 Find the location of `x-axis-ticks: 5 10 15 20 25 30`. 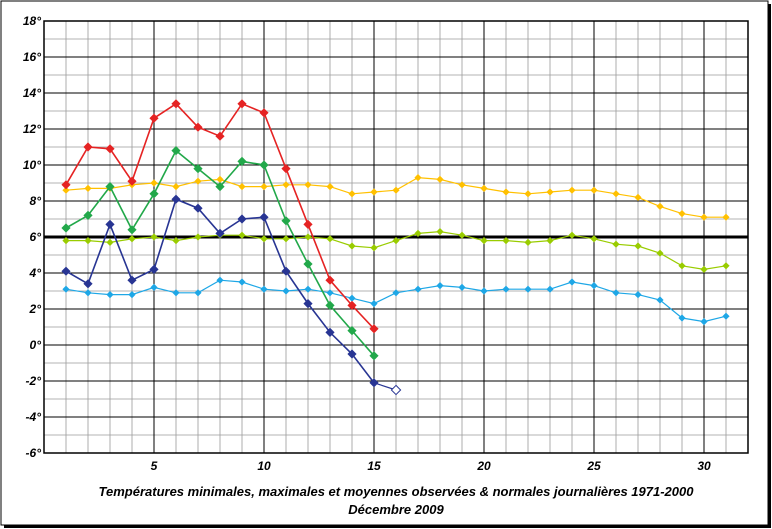

x-axis-ticks: 5 10 15 20 25 30 is located at coordinates (431, 466).